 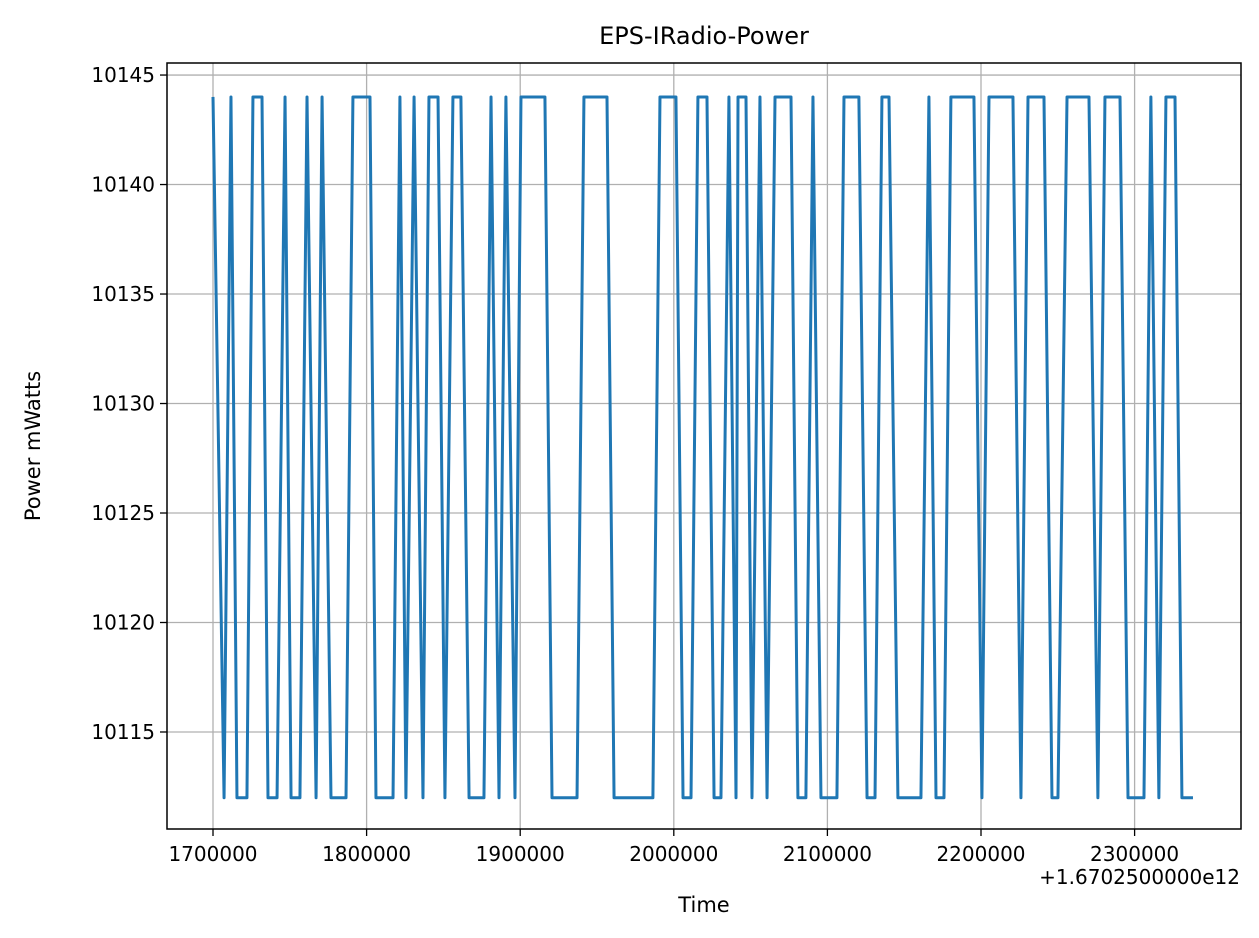 I want to click on x-tick-label: 1900000, so click(x=520, y=854).